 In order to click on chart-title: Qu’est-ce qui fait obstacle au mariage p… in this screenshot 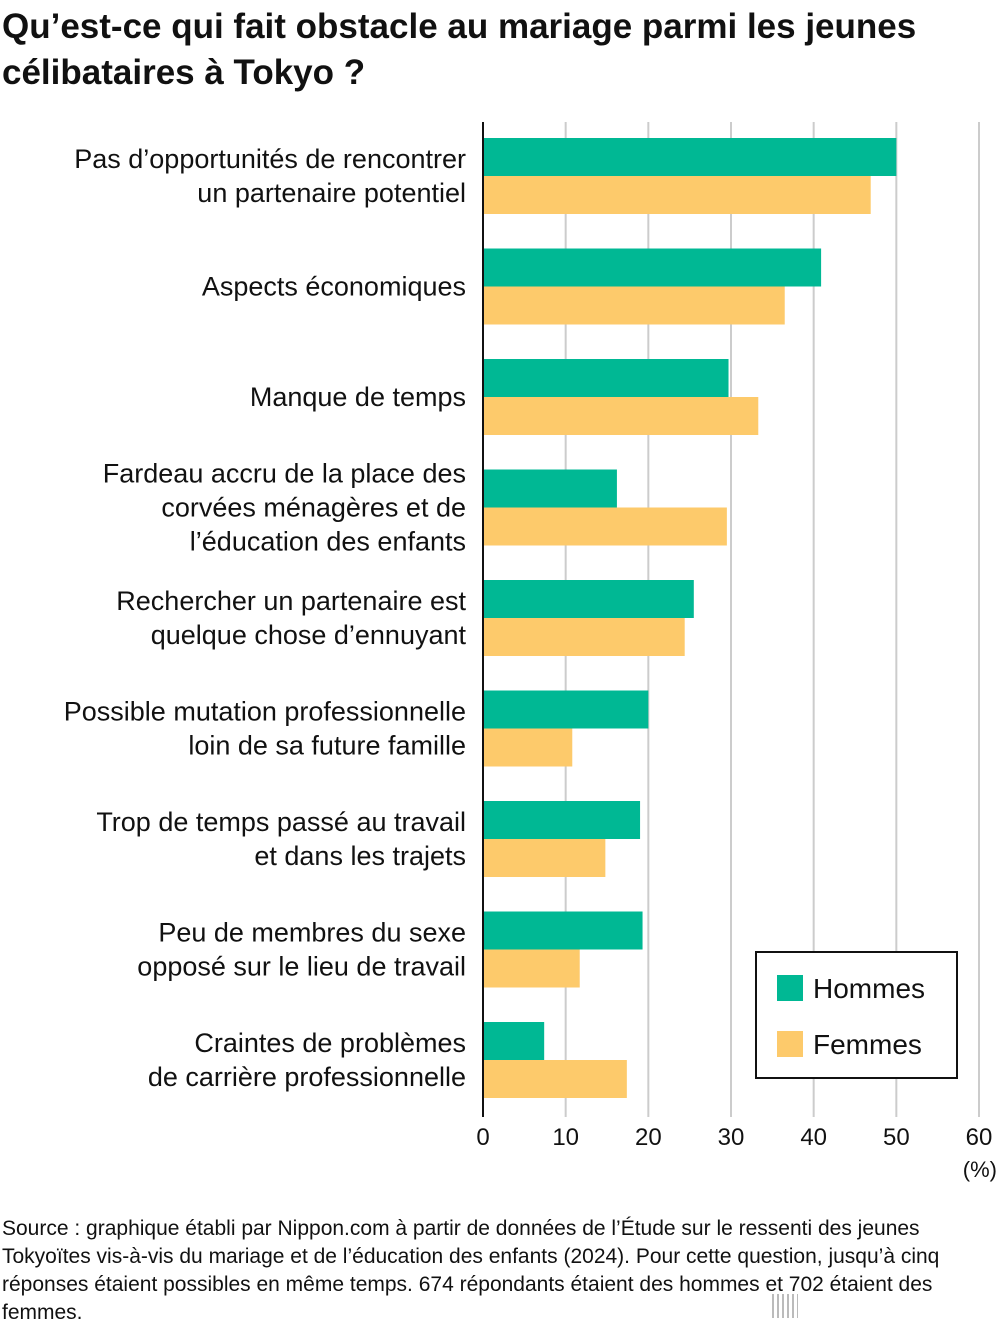, I will do `click(459, 49)`.